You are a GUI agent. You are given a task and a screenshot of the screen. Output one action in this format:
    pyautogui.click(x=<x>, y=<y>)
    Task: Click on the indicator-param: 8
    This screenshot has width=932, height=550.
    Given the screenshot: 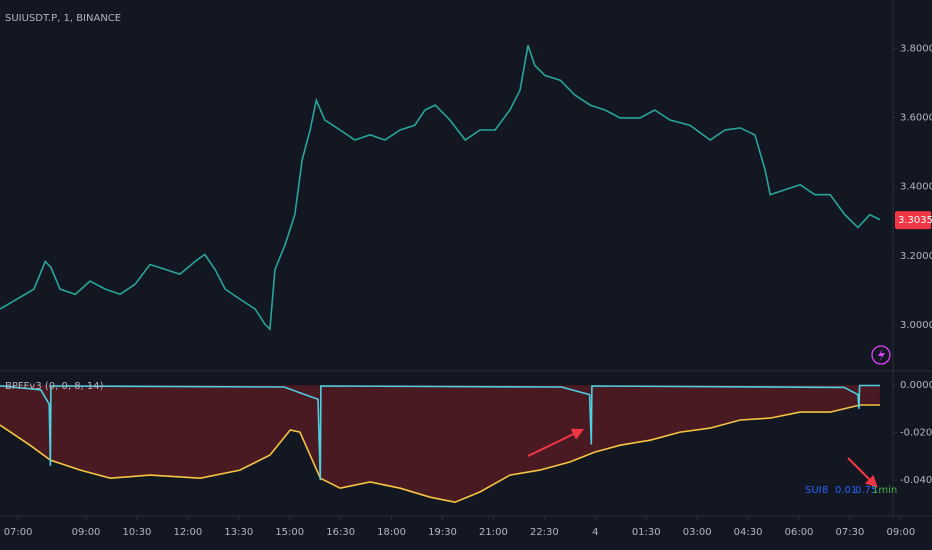 What is the action you would take?
    pyautogui.click(x=825, y=490)
    